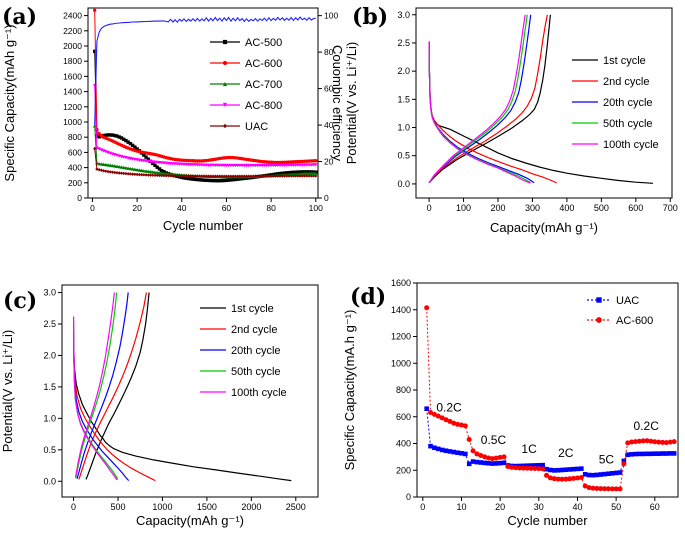 The width and height of the screenshot is (685, 538). What do you see at coordinates (529, 449) in the screenshot?
I see `rate-annotation: 1C` at bounding box center [529, 449].